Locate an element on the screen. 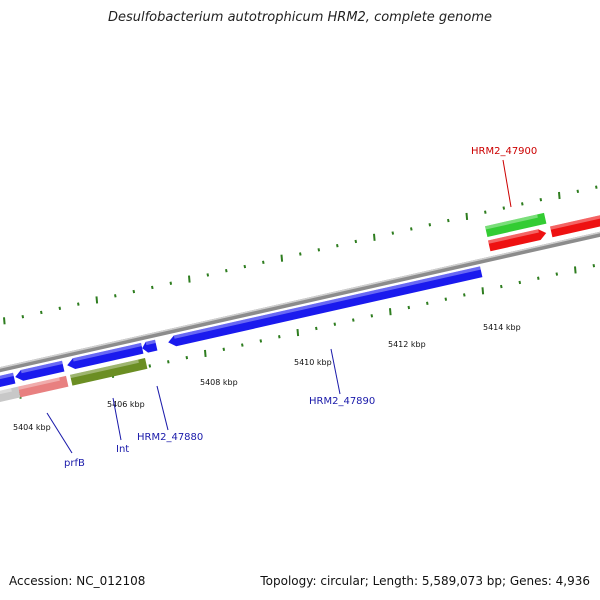 This screenshot has height=600, width=600. gene-label-prfB: prfB is located at coordinates (74, 463).